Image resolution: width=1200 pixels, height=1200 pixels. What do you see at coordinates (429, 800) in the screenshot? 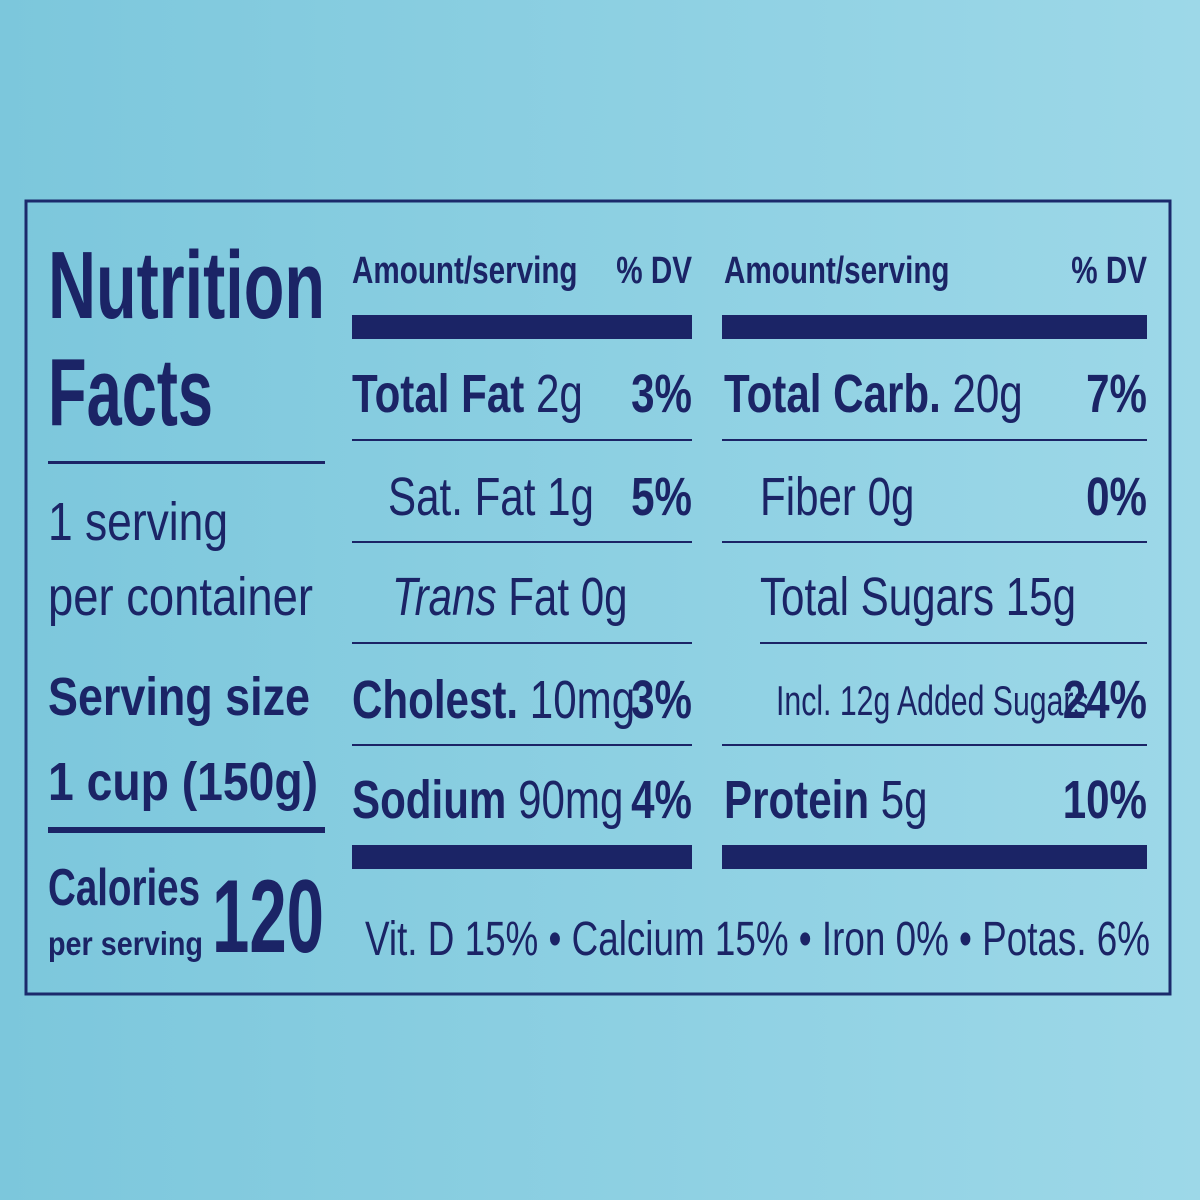
I see `nutrient-name: Sodium` at bounding box center [429, 800].